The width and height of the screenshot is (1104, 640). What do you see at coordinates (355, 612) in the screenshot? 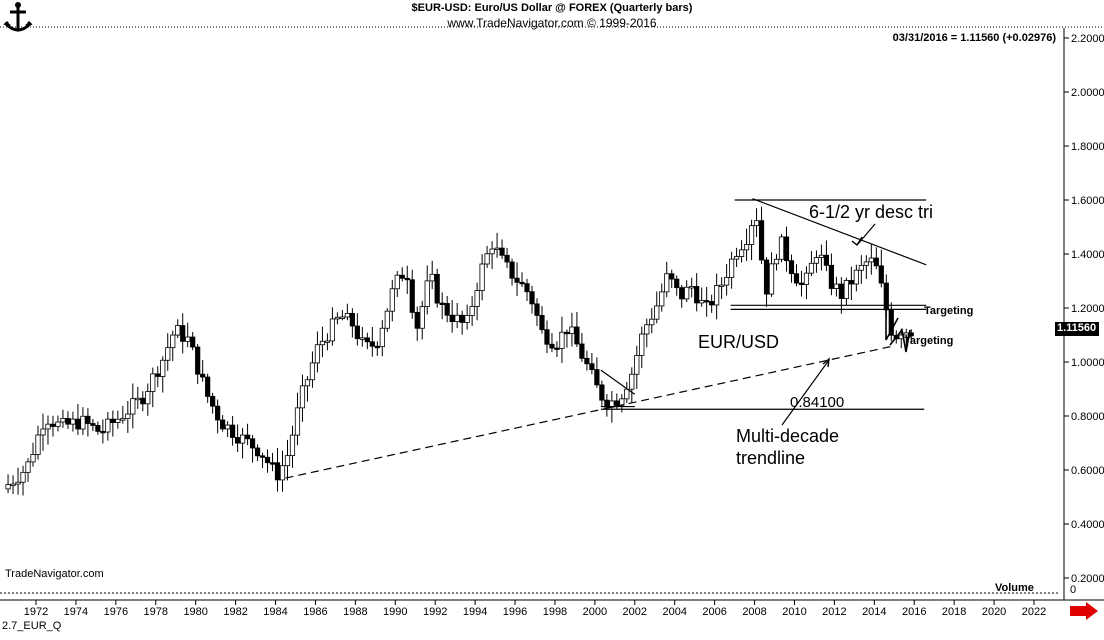
I see `x-tick-label: 1988` at bounding box center [355, 612].